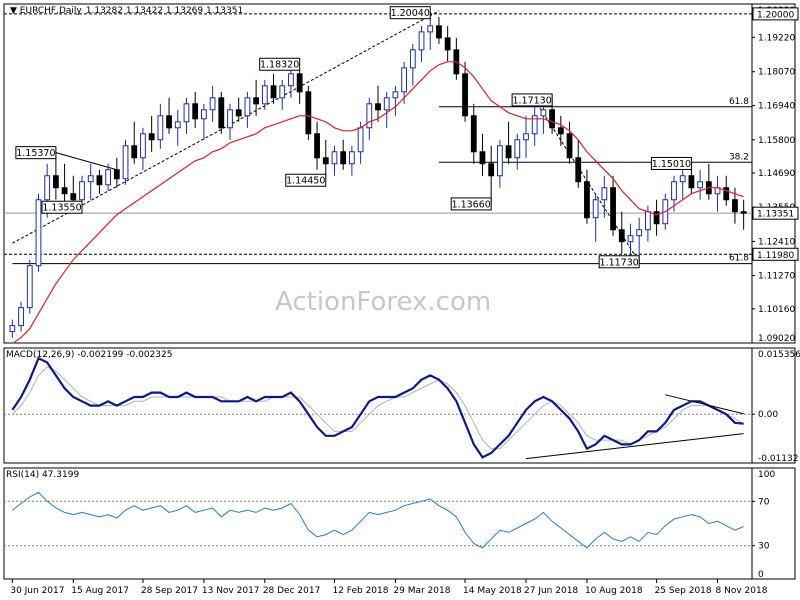  Describe the element at coordinates (779, 355) in the screenshot. I see `macd-y-tick: 0.015356` at that location.